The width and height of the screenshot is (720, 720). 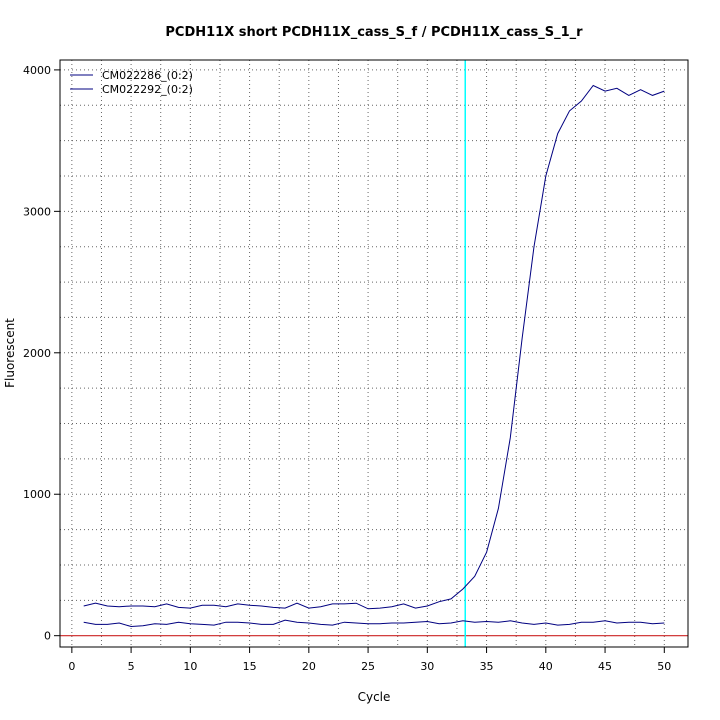 What do you see at coordinates (368, 666) in the screenshot?
I see `x-tick-label: 25` at bounding box center [368, 666].